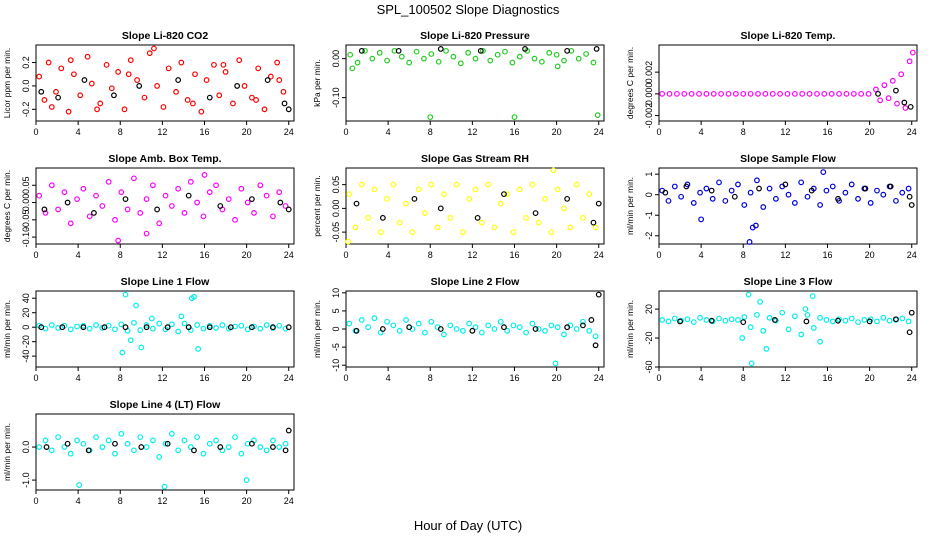 Image resolution: width=936 pixels, height=540 pixels. I want to click on panel-2-x-tick-label: 8, so click(430, 132).